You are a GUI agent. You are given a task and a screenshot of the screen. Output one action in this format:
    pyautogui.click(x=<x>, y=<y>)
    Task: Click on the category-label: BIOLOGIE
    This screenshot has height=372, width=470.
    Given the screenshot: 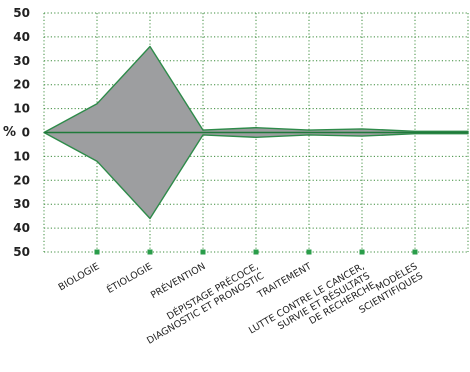 What is the action you would take?
    pyautogui.click(x=79, y=277)
    